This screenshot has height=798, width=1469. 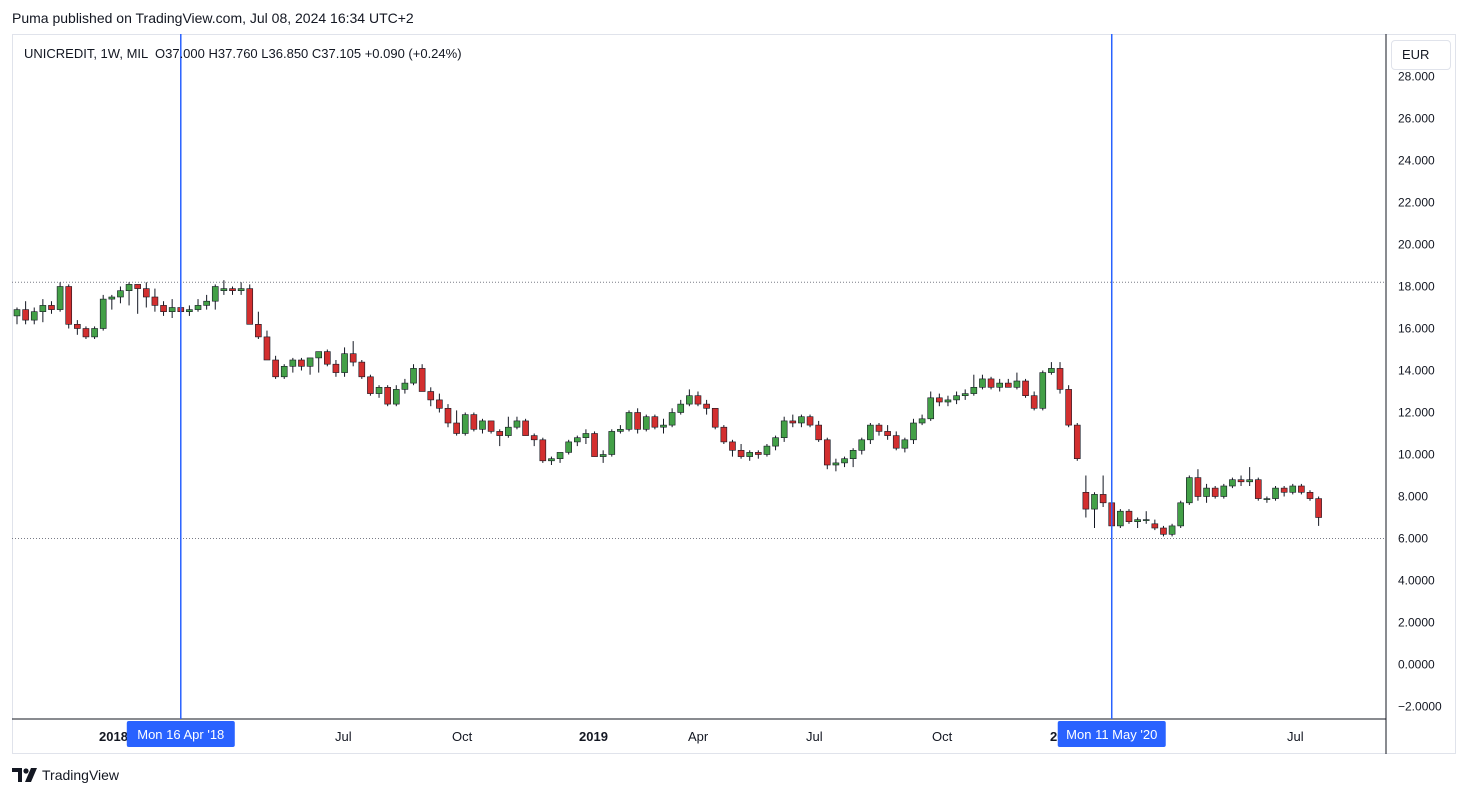 I want to click on tradingview-brand: TradingView, so click(x=81, y=775).